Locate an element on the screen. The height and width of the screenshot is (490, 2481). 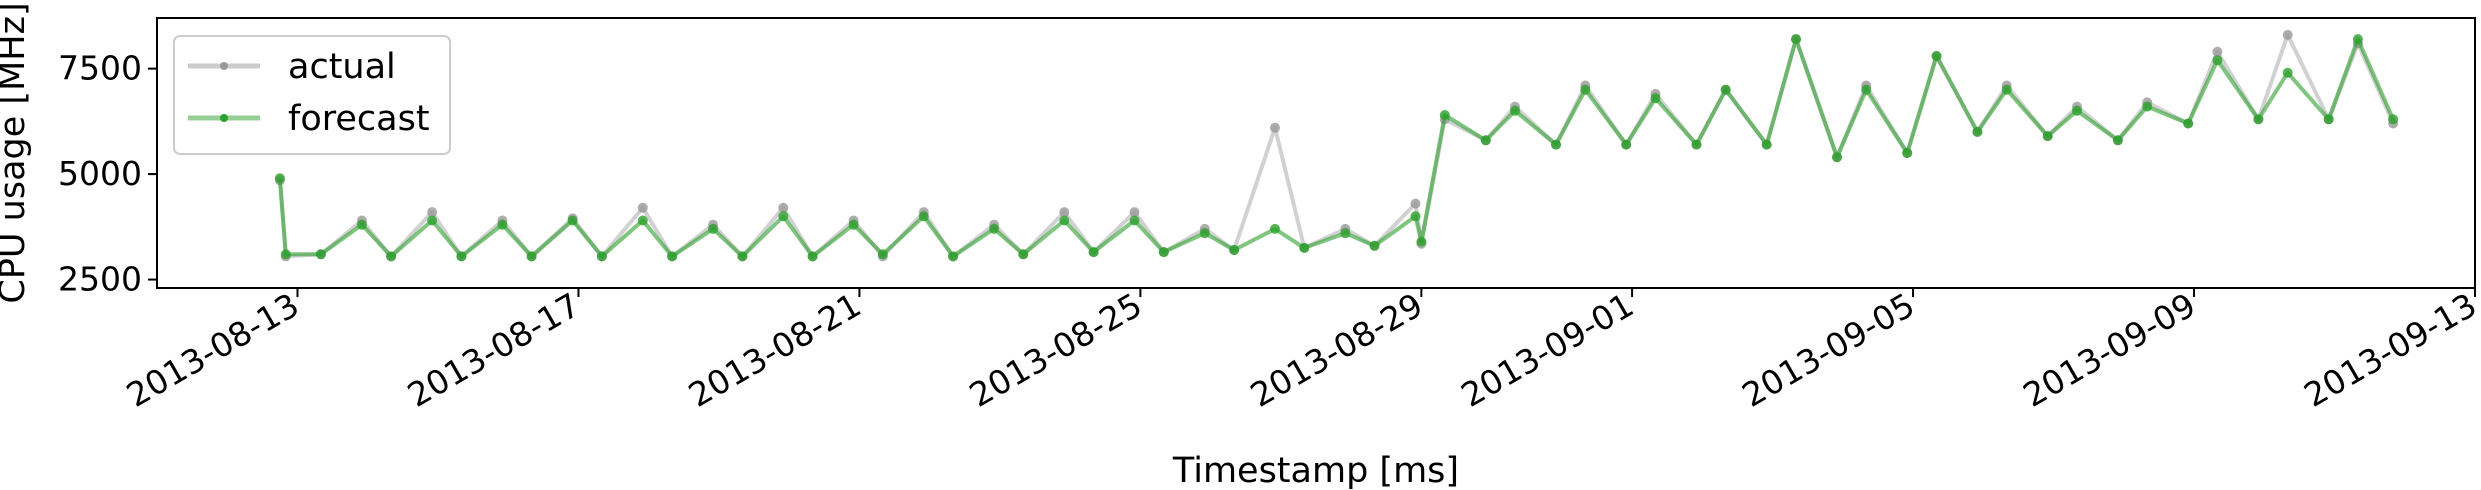
x-axis-label: Timestamp [ms] is located at coordinates (1315, 470).